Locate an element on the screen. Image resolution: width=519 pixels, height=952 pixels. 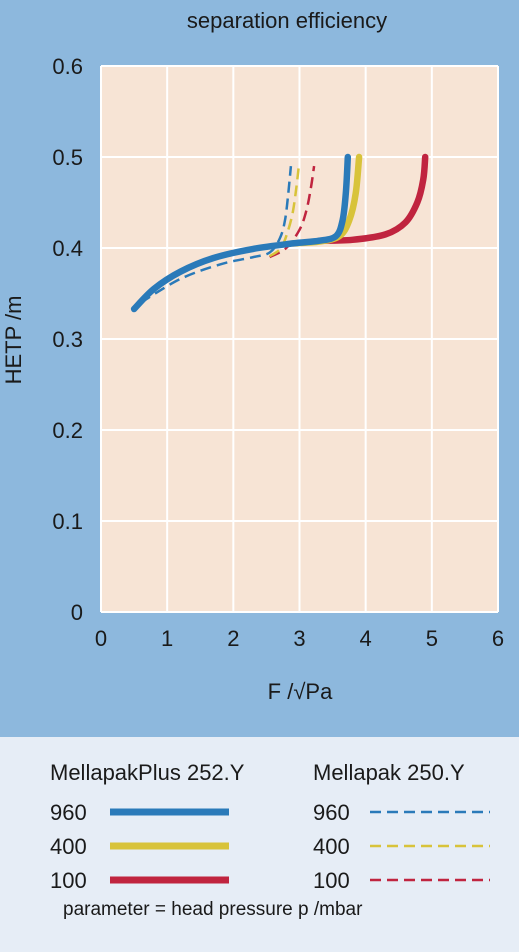
y-tick-label: 0 is located at coordinates (77, 612).